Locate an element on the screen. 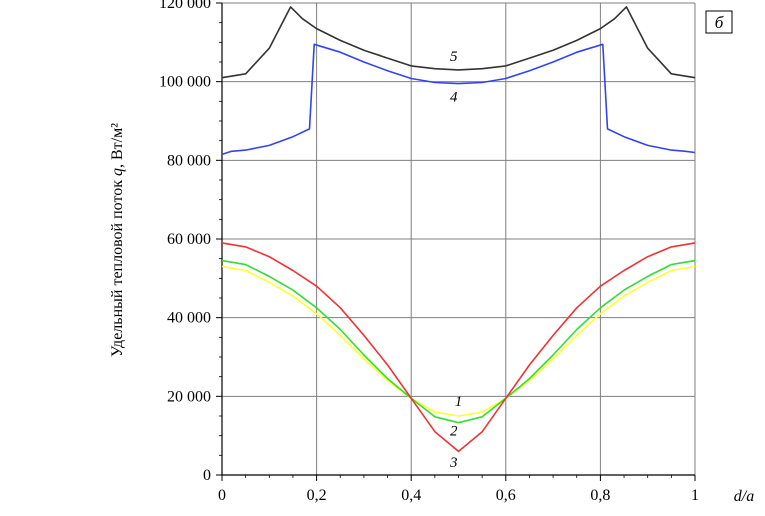  y-tick-label: 20 000 is located at coordinates (189, 396).